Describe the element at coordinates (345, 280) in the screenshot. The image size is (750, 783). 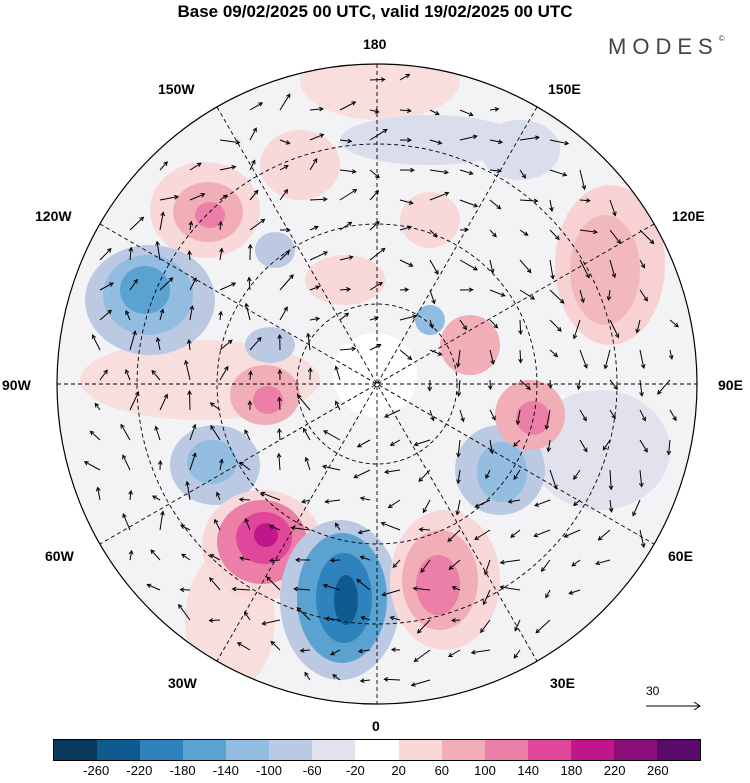
I see `beaufort-high` at that location.